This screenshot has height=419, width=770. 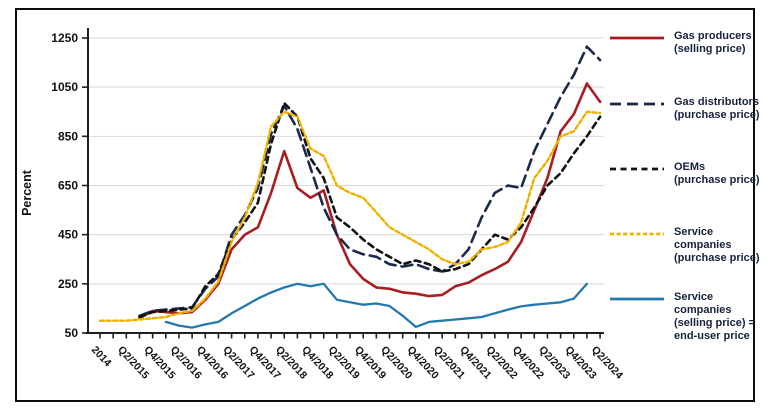 I want to click on legend-item-gas-producers: Gas producers (selling price), so click(x=680, y=43).